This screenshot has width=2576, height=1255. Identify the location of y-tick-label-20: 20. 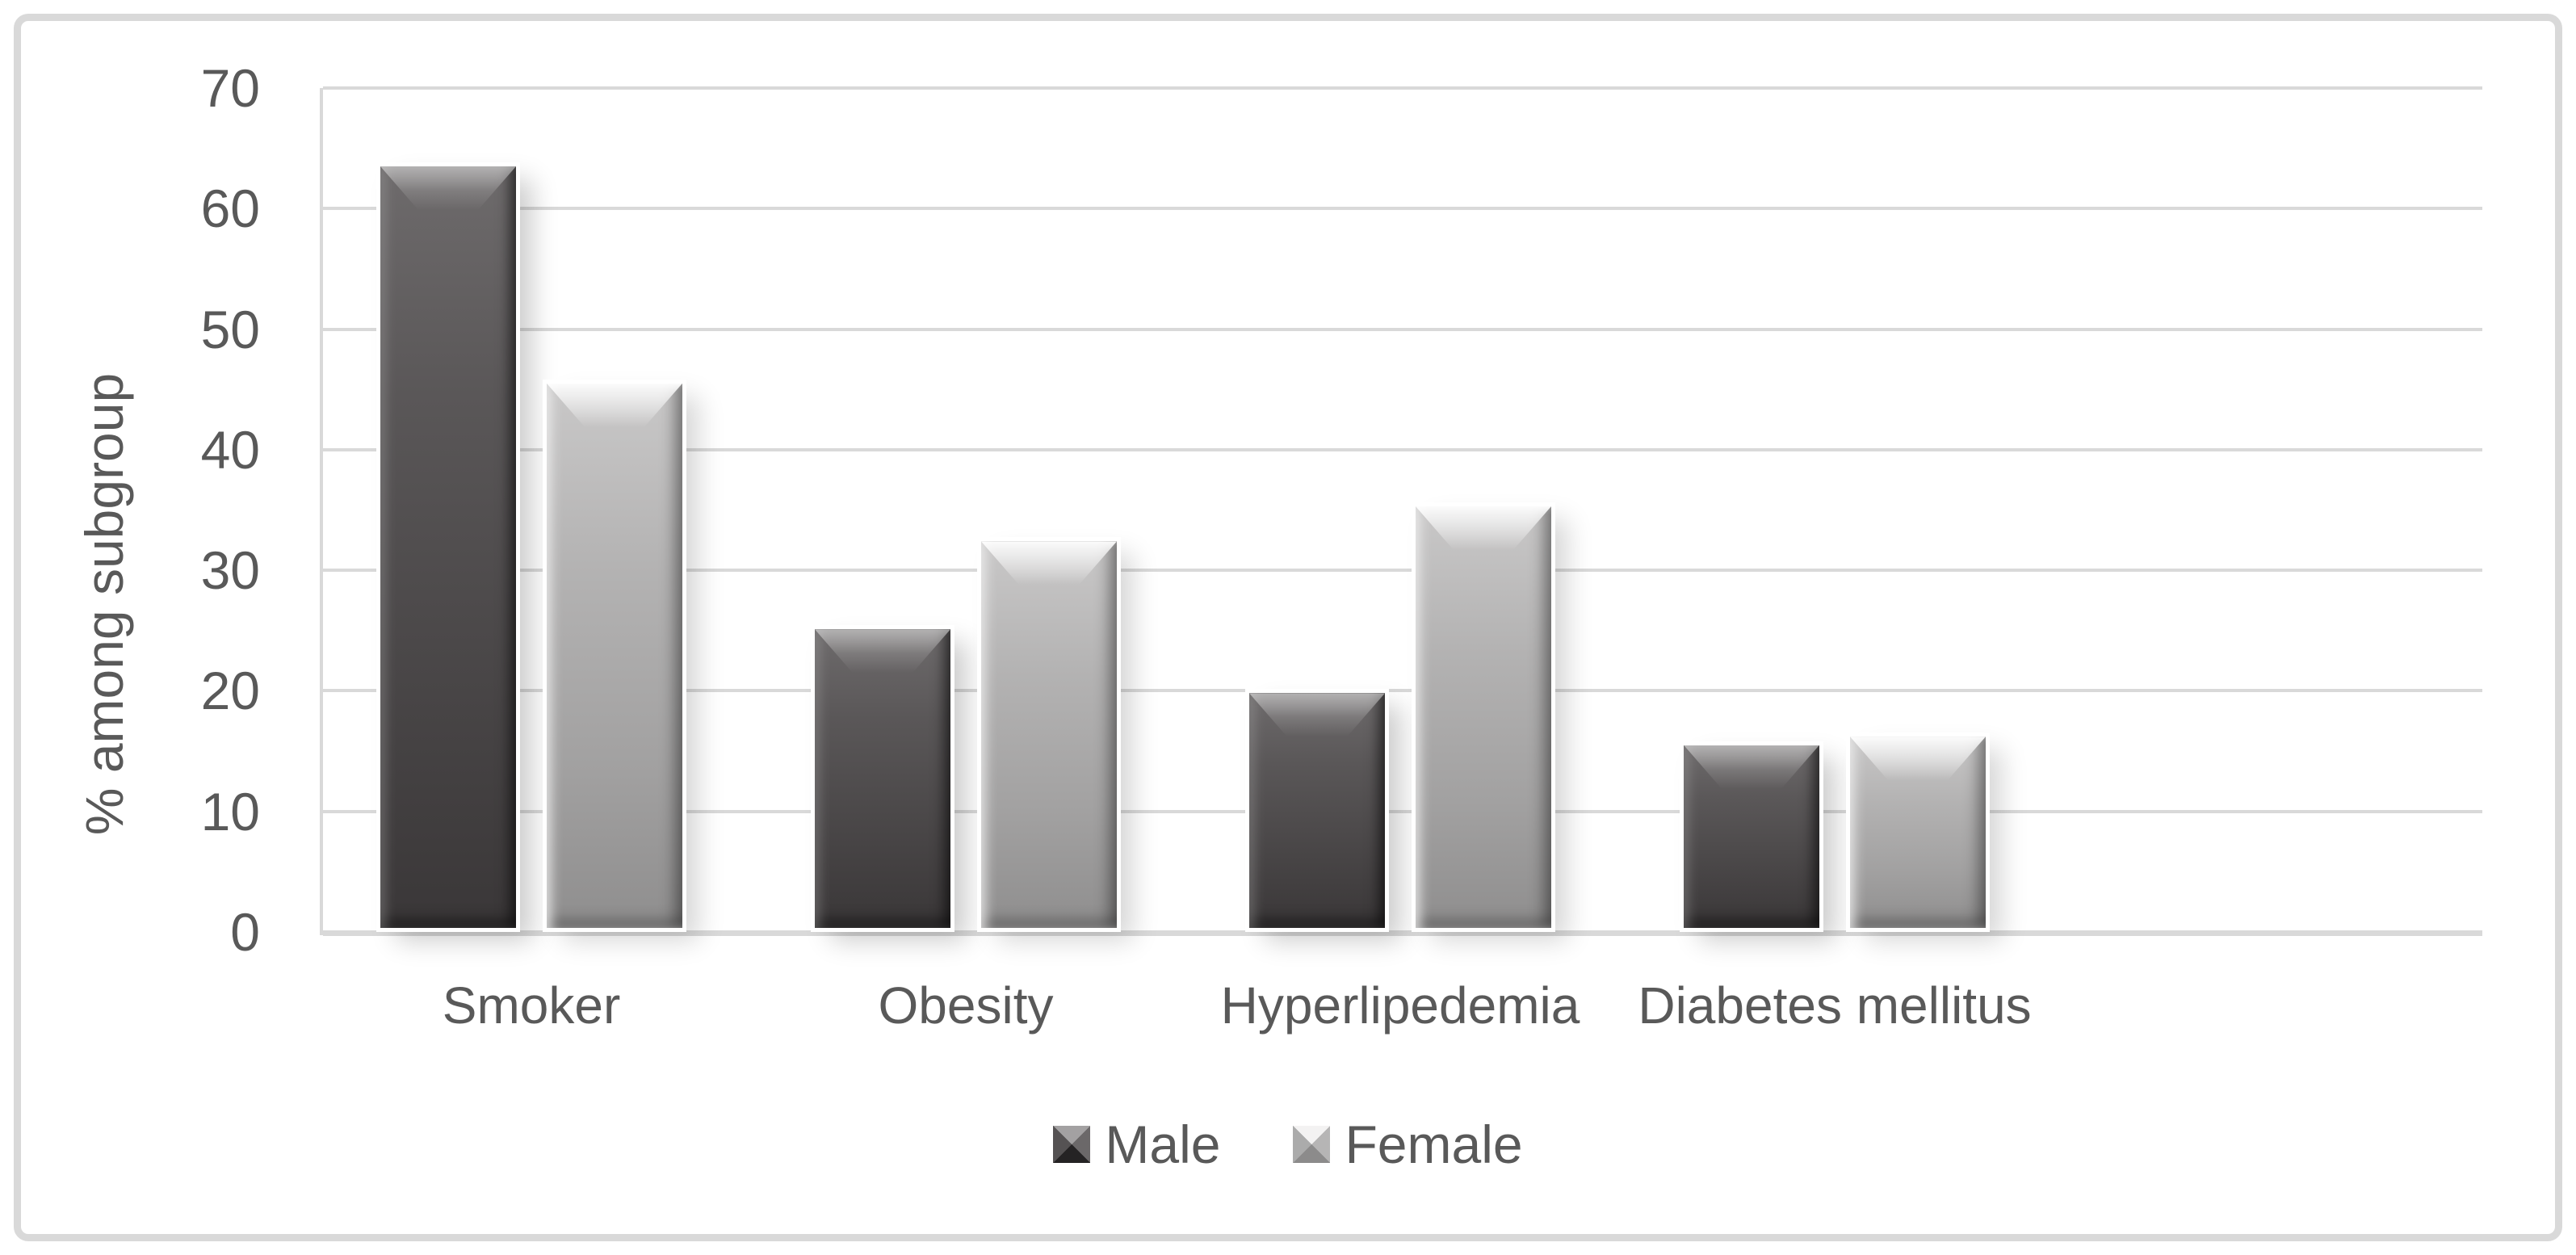
(230, 691).